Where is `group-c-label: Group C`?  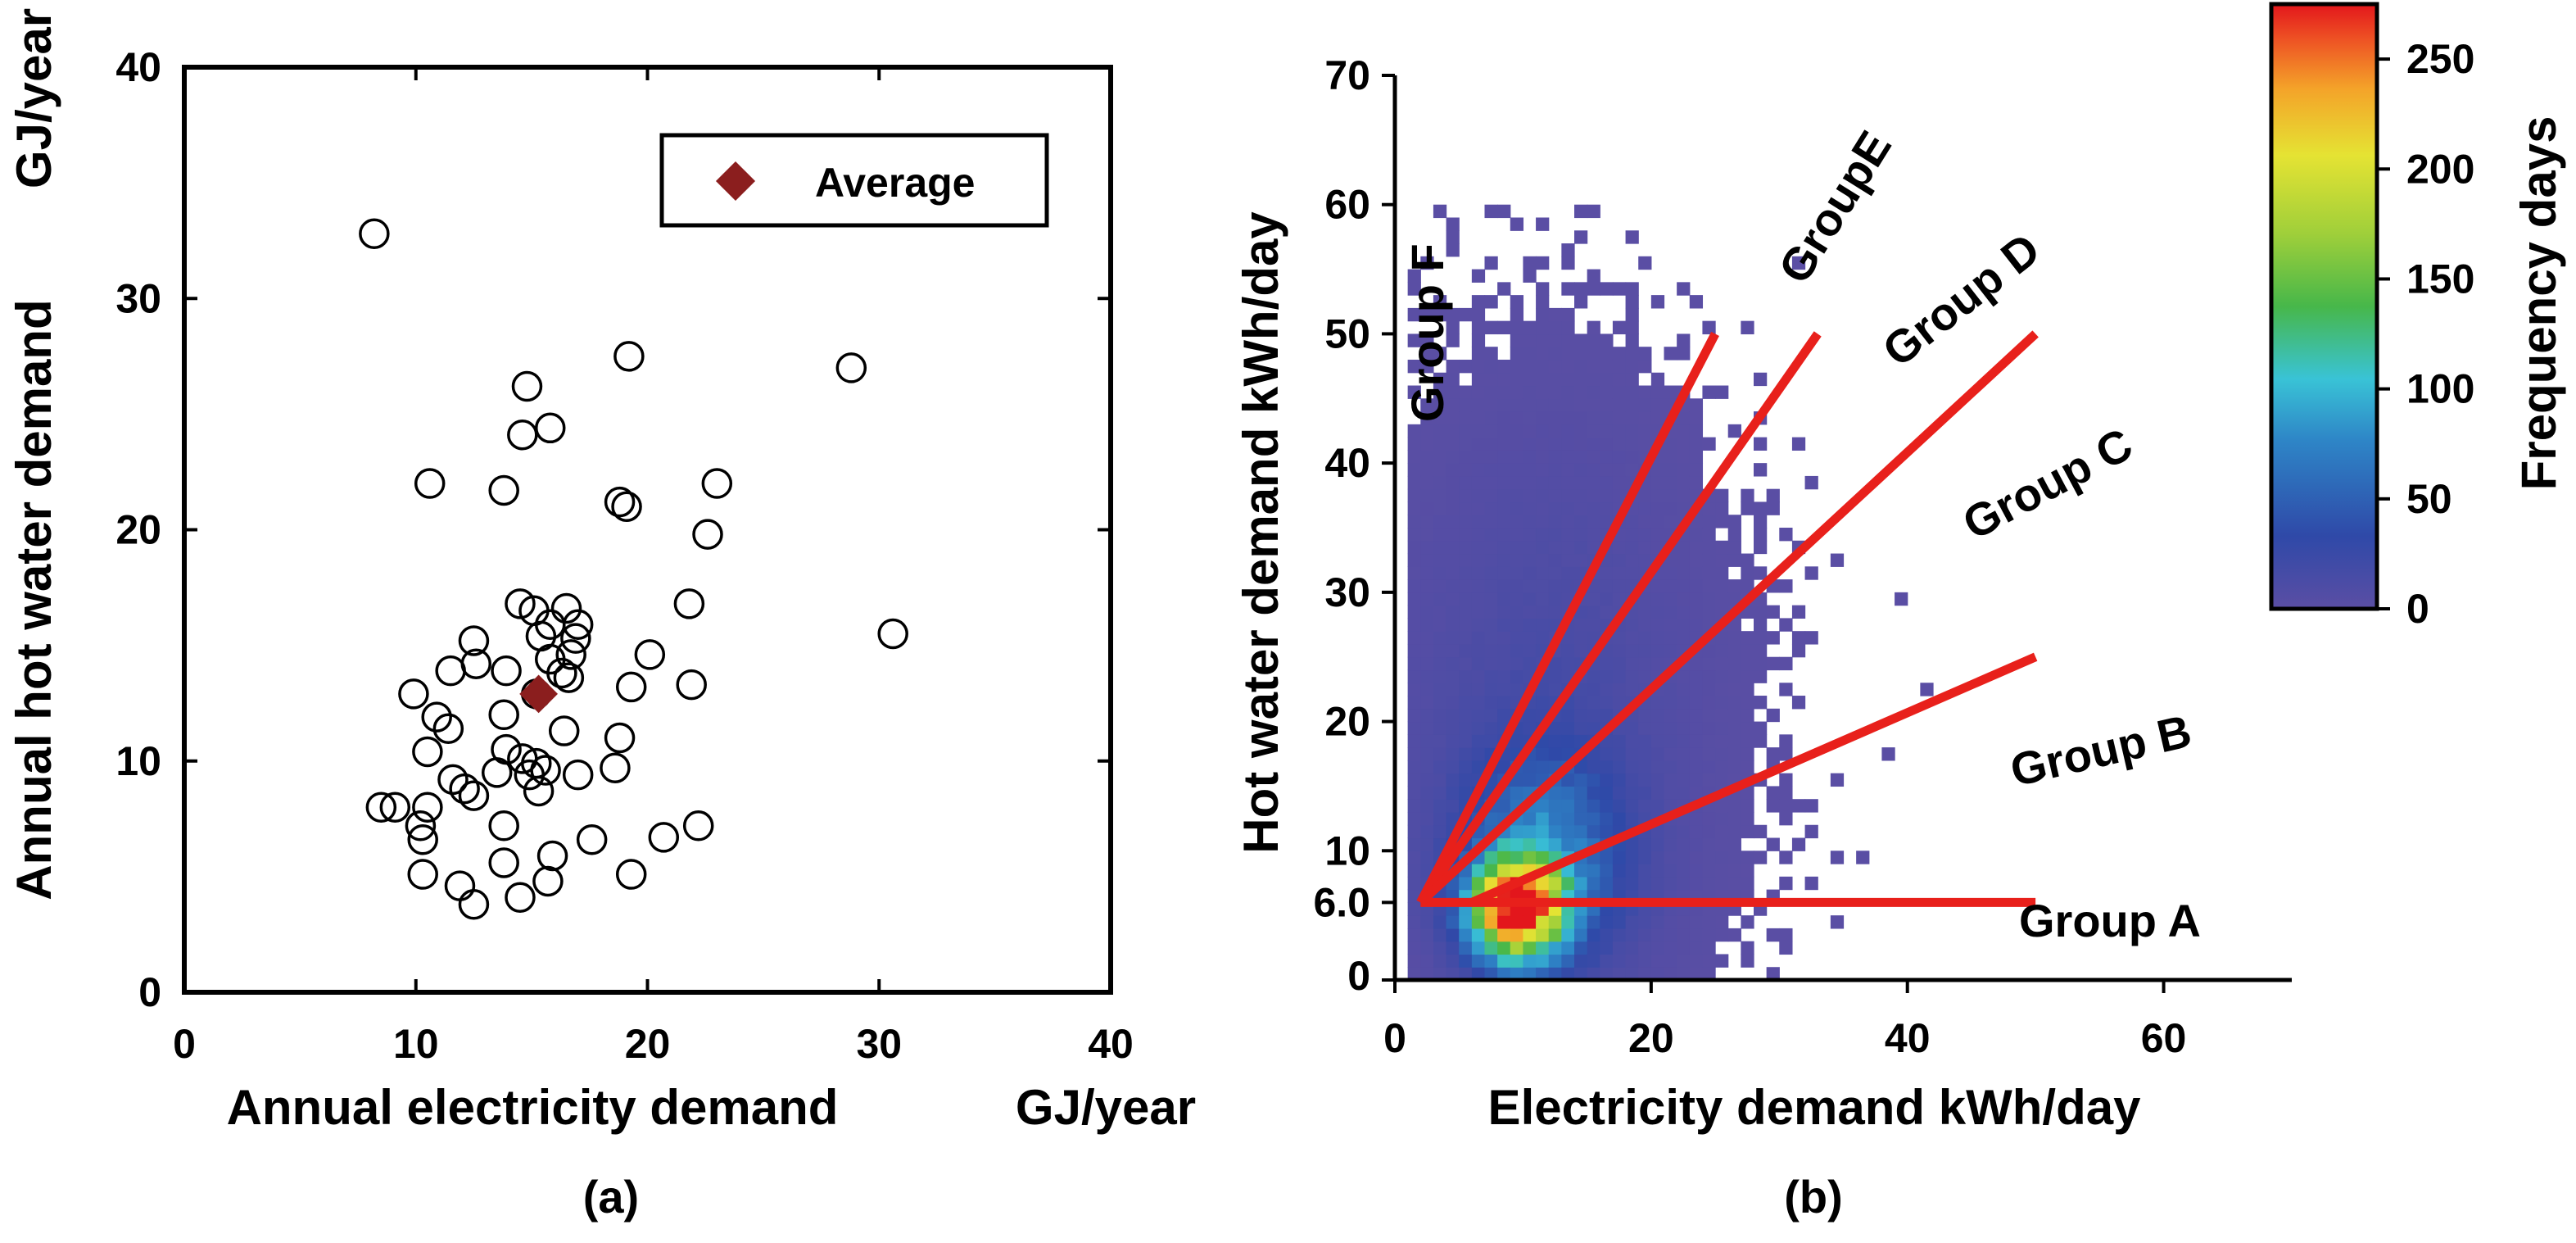 group-c-label: Group C is located at coordinates (2047, 484).